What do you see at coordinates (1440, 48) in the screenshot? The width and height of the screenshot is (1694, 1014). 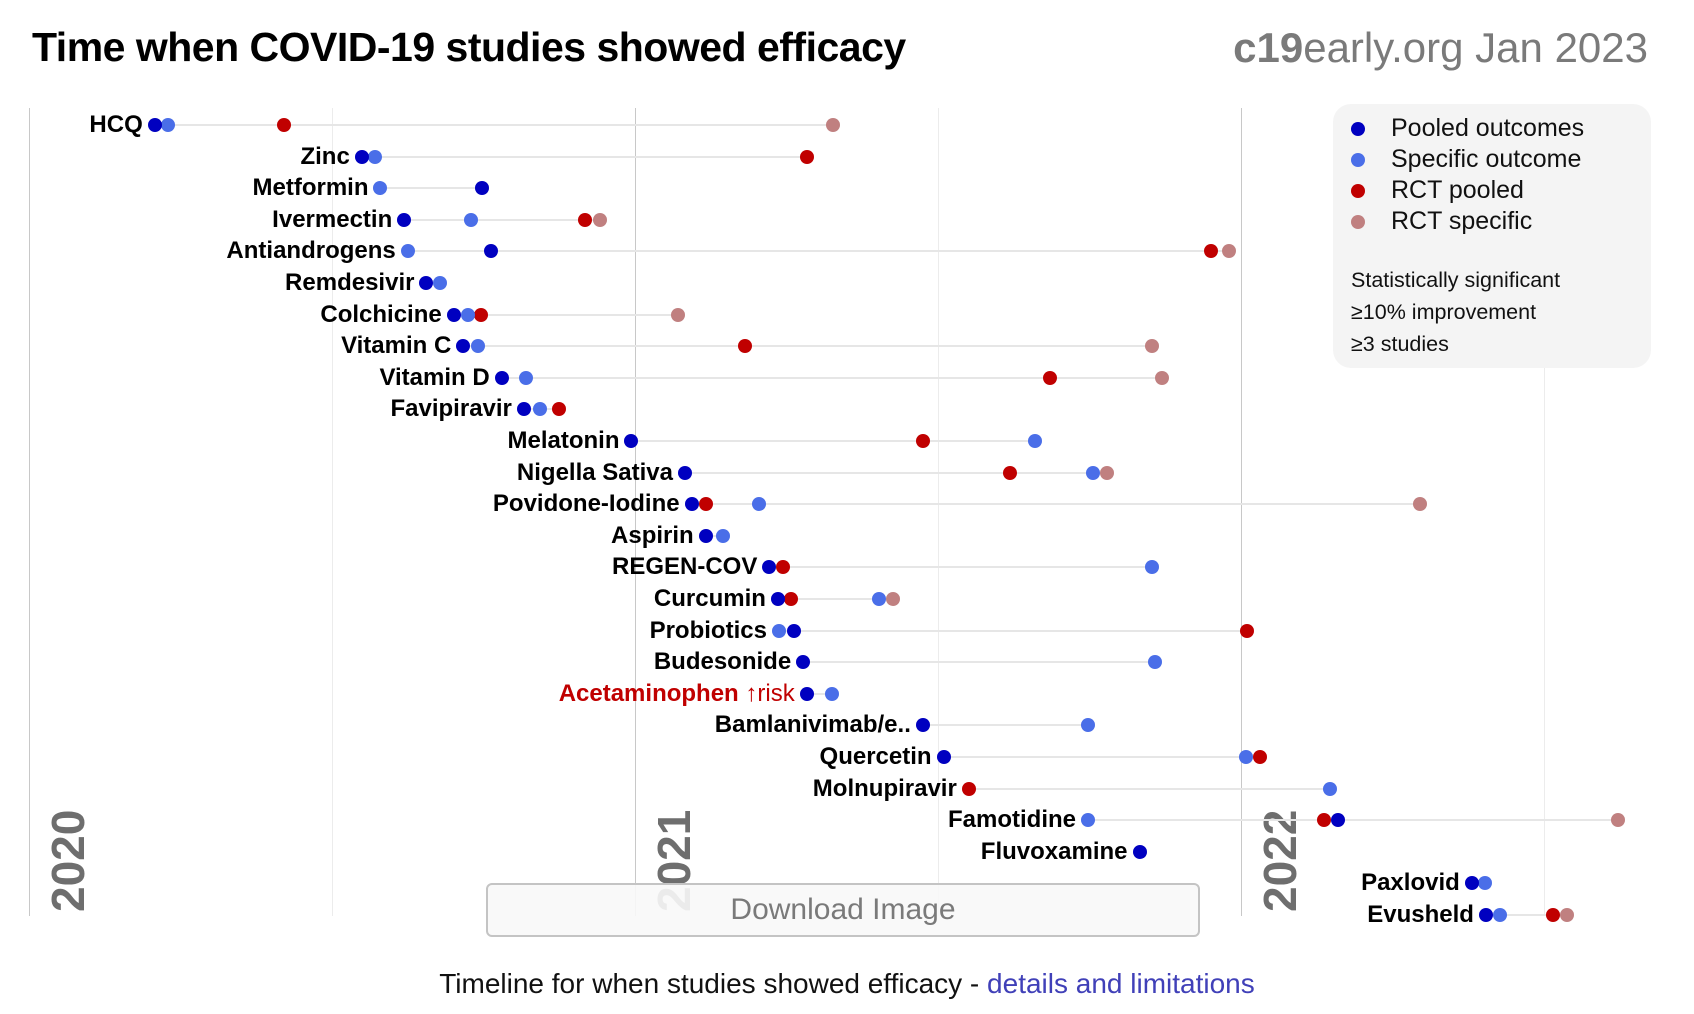 I see `brand-label: c19early.org Jan 2023` at bounding box center [1440, 48].